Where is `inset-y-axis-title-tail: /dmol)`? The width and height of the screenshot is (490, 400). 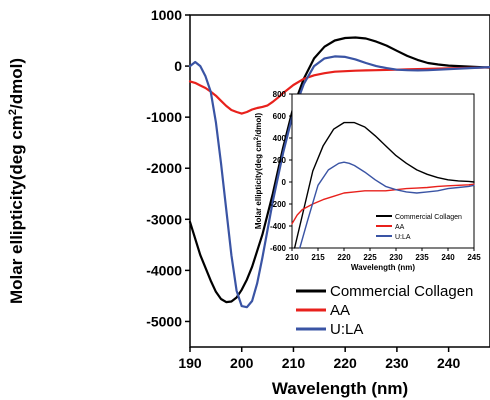
inset-y-axis-title-tail: /dmol) is located at coordinates (258, 125).